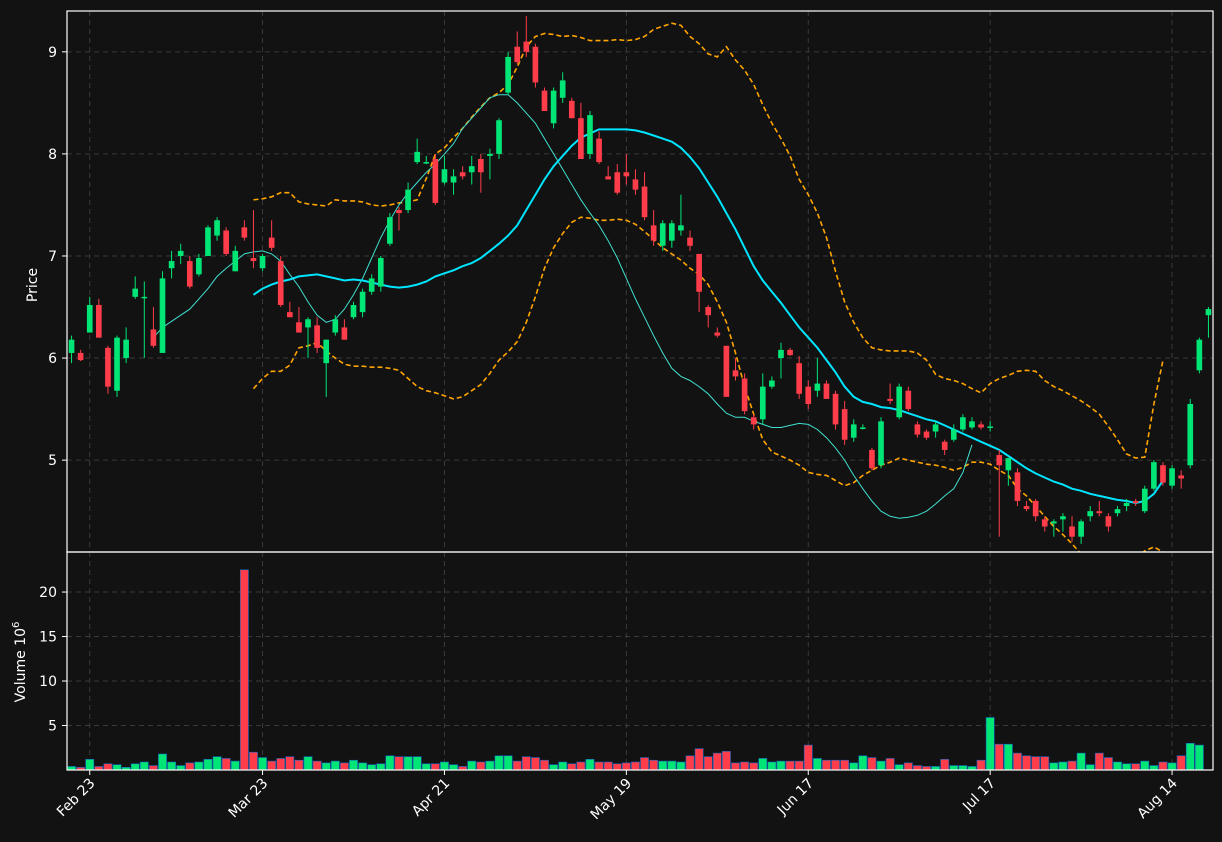 The image size is (1222, 842). I want to click on price-tick-label: 8, so click(52, 155).